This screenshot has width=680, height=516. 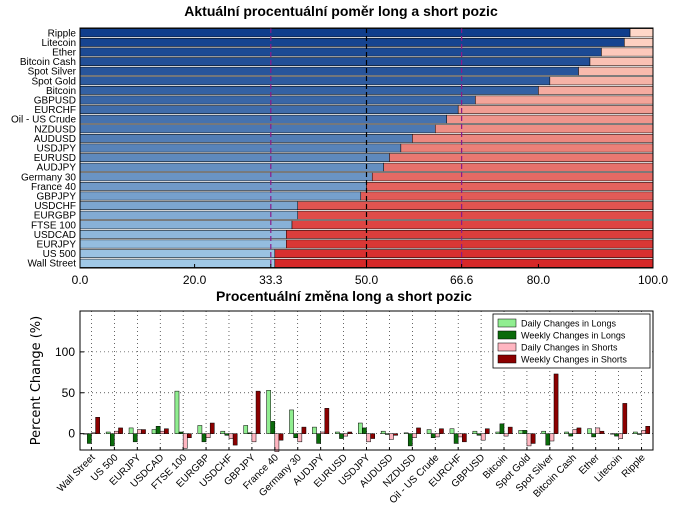 I want to click on short-bar-eurusd, so click(x=521, y=157).